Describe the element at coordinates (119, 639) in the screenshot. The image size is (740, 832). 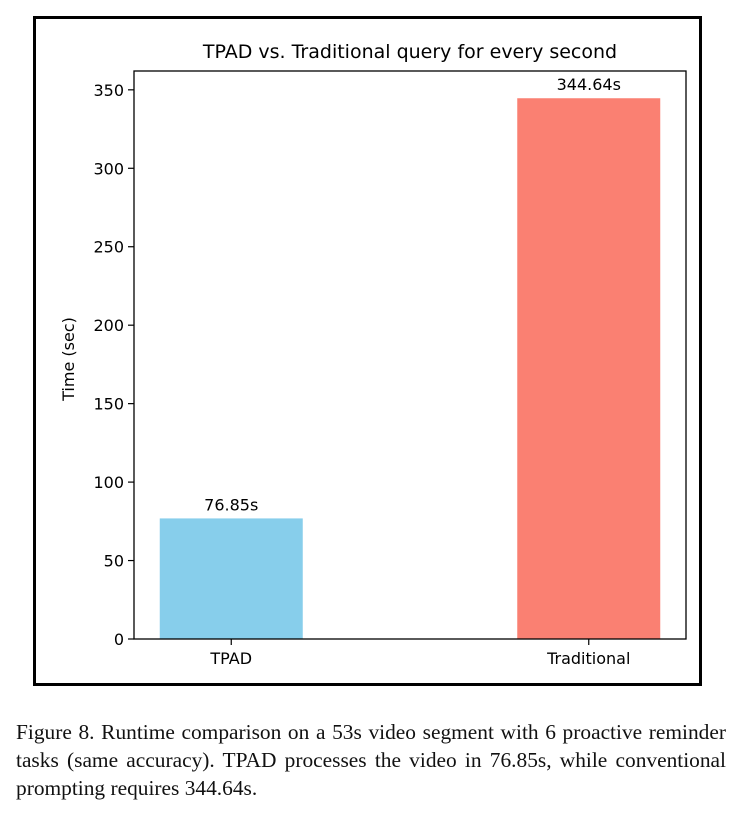
I see `y-tick-label: 0` at that location.